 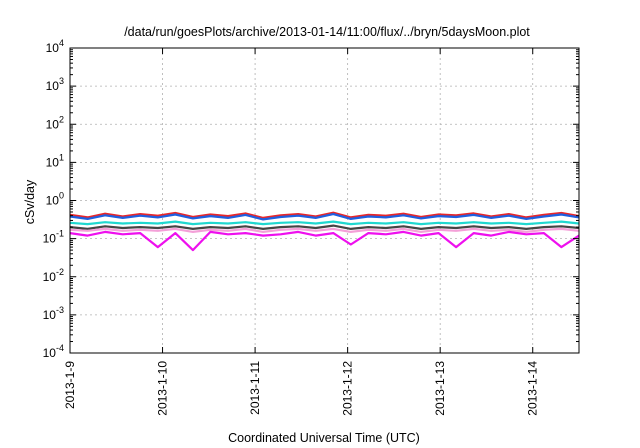 What do you see at coordinates (53, 275) in the screenshot?
I see `y-tick-label: 10⁻²` at bounding box center [53, 275].